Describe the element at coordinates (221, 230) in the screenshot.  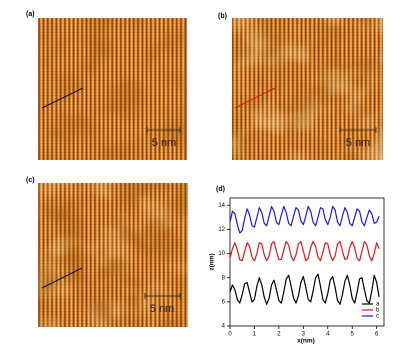
I see `y-tick-label: 12` at that location.